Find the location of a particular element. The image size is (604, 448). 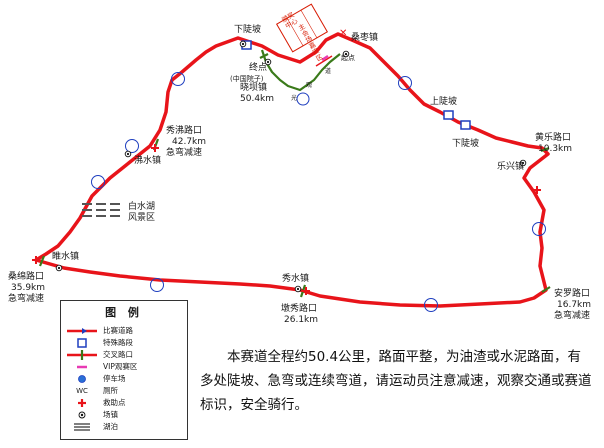

label-fengjingqu: 风景区 is located at coordinates (142, 218).